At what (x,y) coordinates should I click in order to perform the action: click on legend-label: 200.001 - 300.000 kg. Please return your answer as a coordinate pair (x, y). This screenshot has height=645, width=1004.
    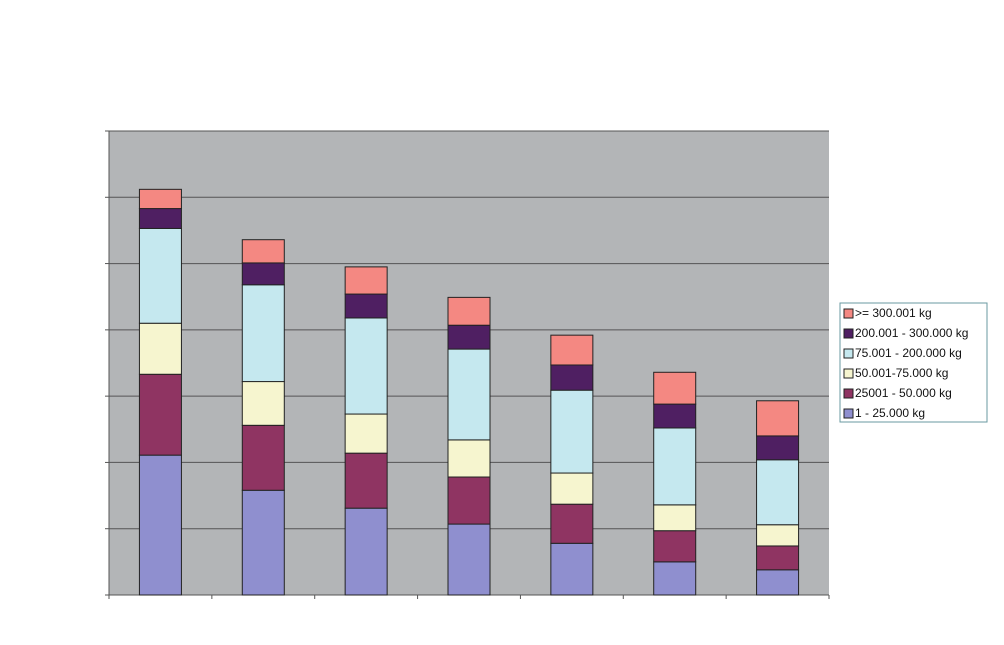
    Looking at the image, I should click on (911, 333).